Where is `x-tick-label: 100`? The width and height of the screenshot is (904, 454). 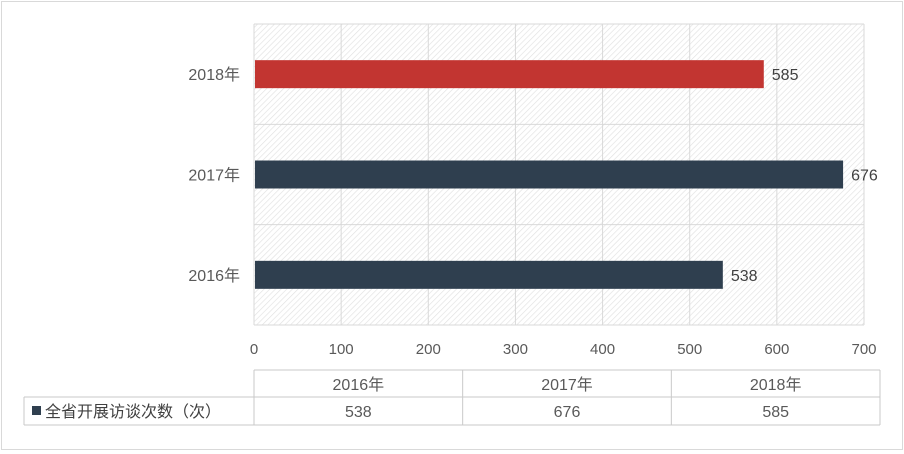
x-tick-label: 100 is located at coordinates (341, 349).